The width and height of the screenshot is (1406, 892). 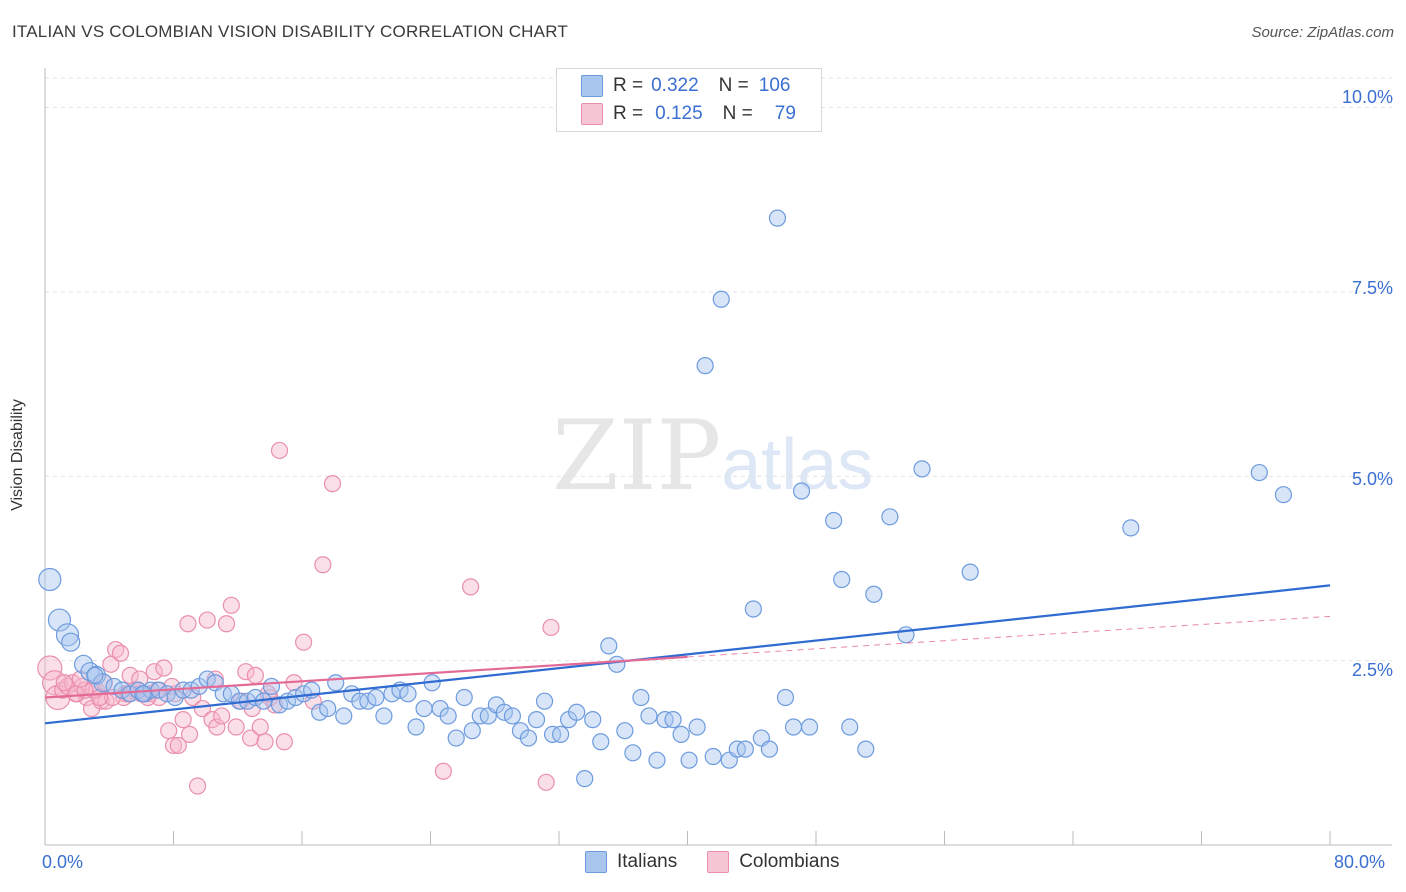 I want to click on y-tick-5-0: 5.0%, so click(x=1372, y=479).